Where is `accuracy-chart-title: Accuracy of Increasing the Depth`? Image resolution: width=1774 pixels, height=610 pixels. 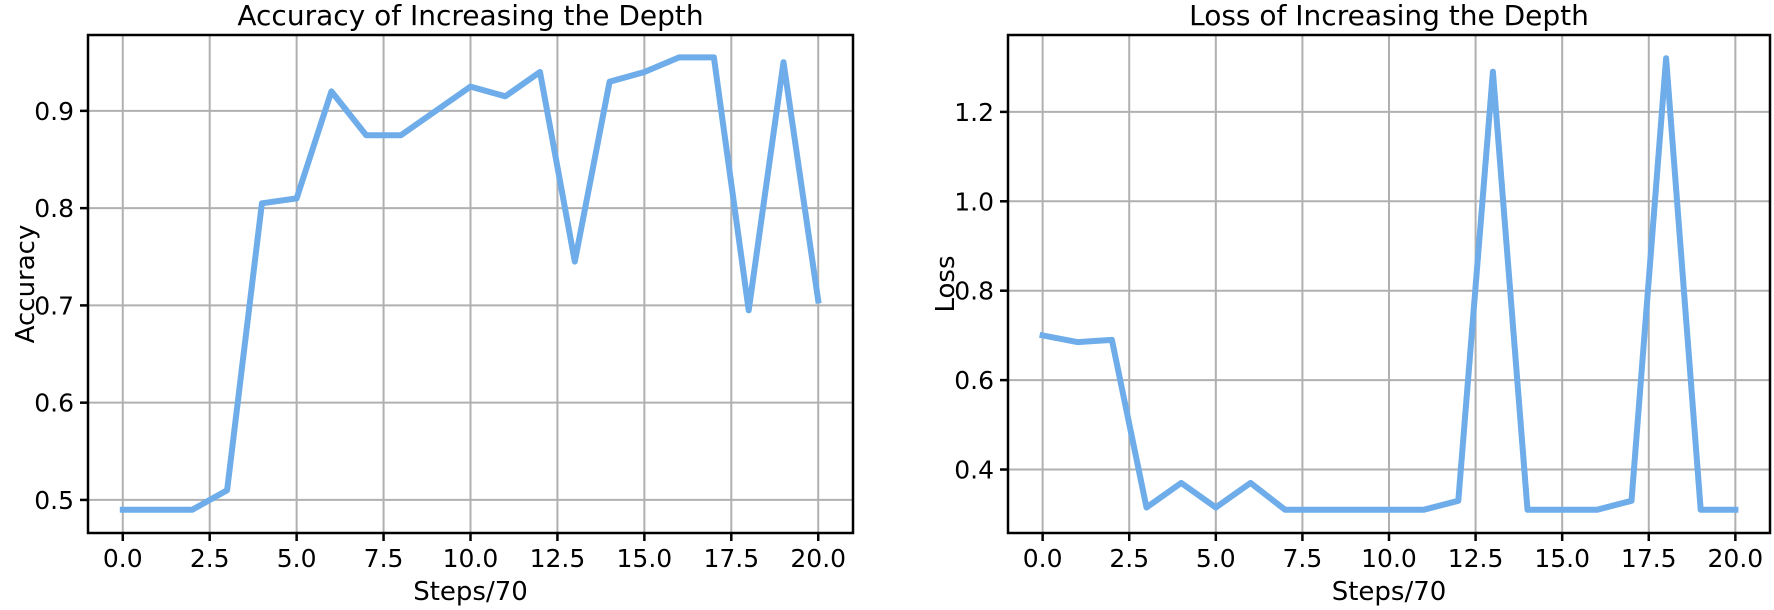
accuracy-chart-title: Accuracy of Increasing the Depth is located at coordinates (470, 16).